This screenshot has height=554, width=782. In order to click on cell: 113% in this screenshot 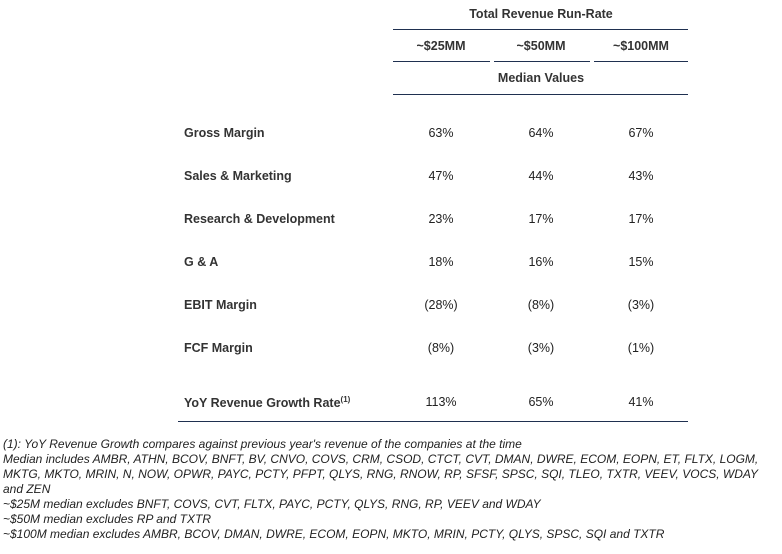, I will do `click(441, 402)`.